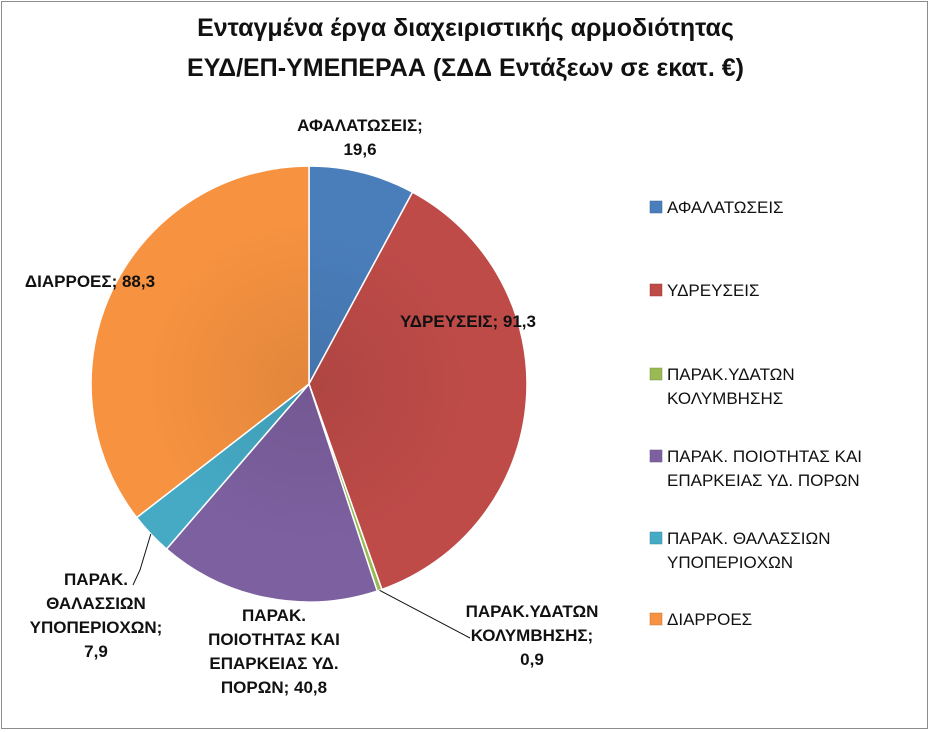 The image size is (931, 732). Describe the element at coordinates (731, 374) in the screenshot. I see `legend-entry-3-line-1: ΠΑΡΑΚ.ΥΔΑΤΩΝ` at that location.